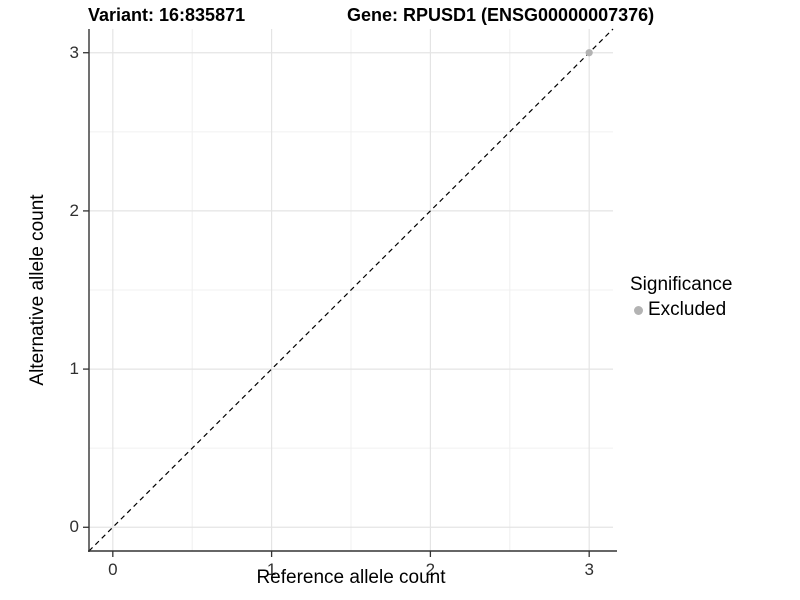 The height and width of the screenshot is (600, 800). What do you see at coordinates (74, 369) in the screenshot?
I see `y-tick-label: 1` at bounding box center [74, 369].